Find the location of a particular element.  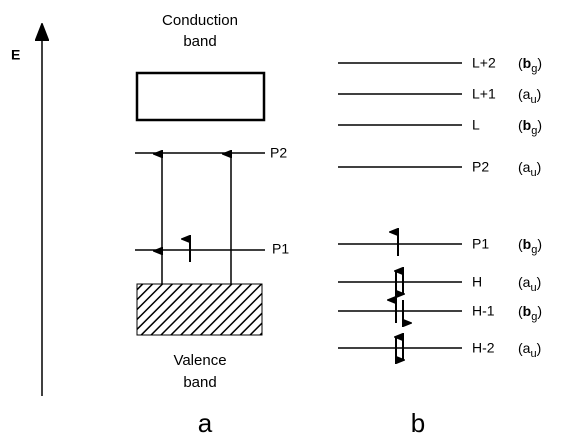

level-label: L+1 is located at coordinates (484, 94).